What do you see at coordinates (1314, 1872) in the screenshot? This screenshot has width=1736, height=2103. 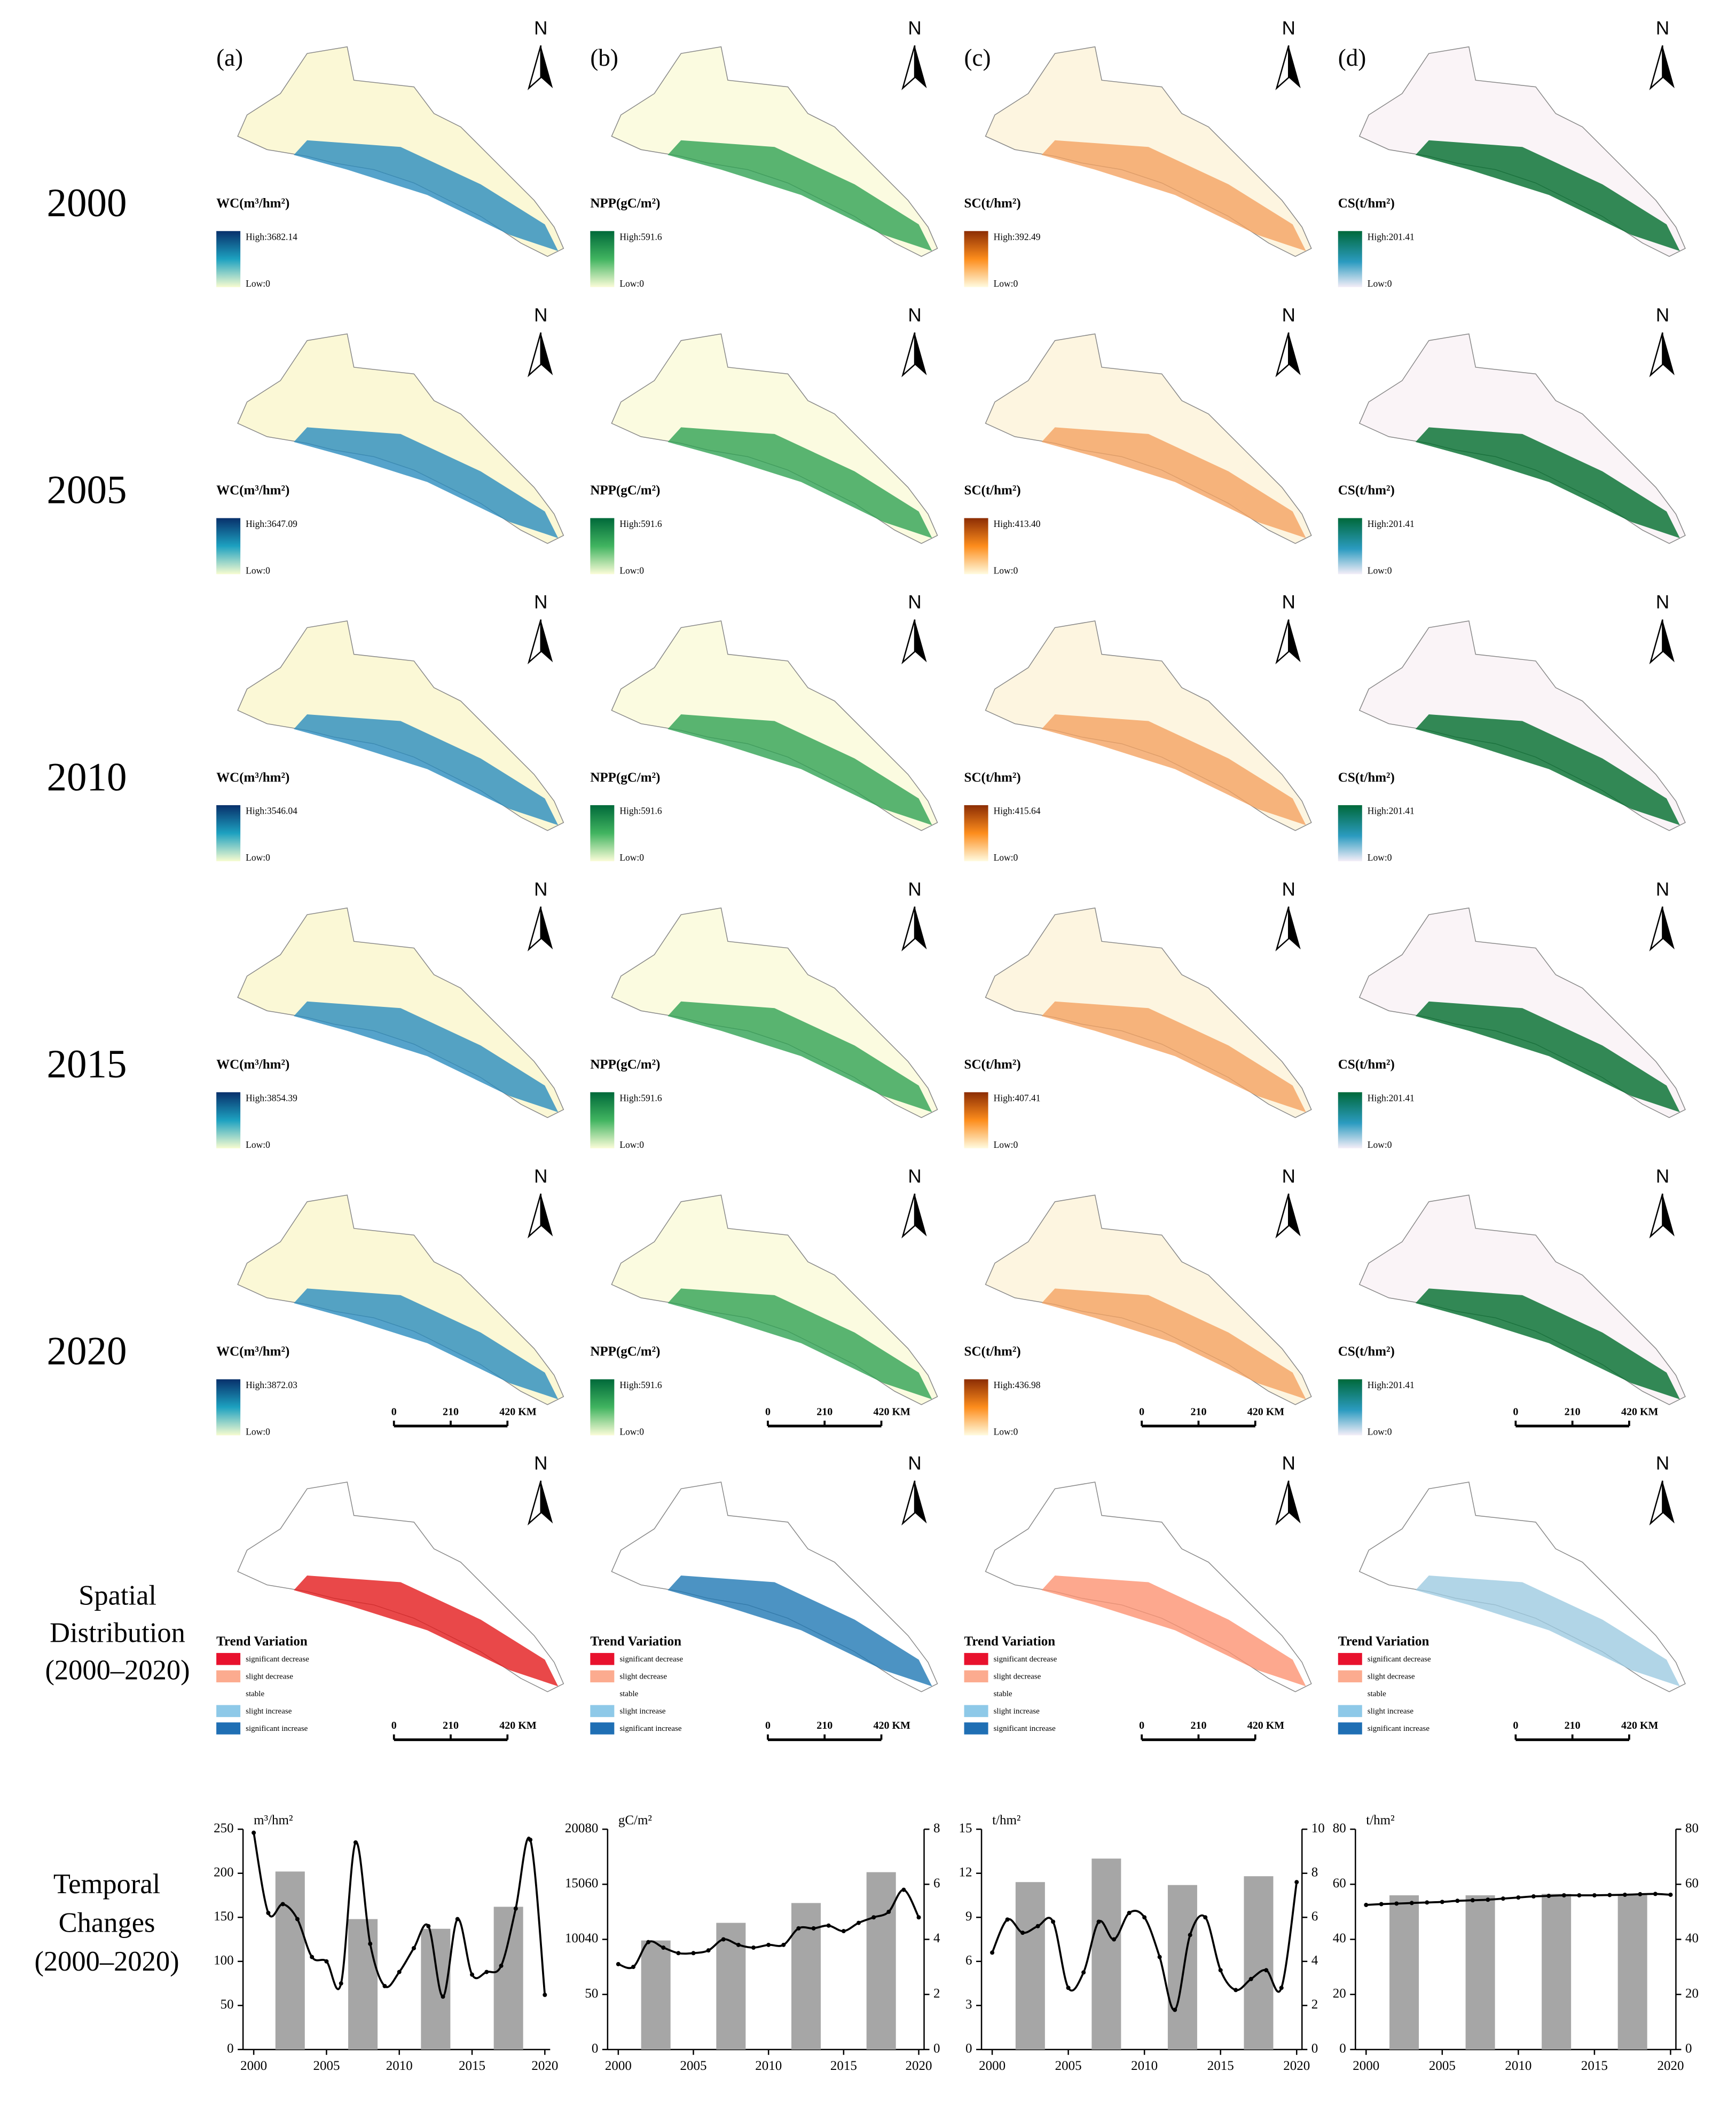 I see `y2-tick-label: 8` at bounding box center [1314, 1872].